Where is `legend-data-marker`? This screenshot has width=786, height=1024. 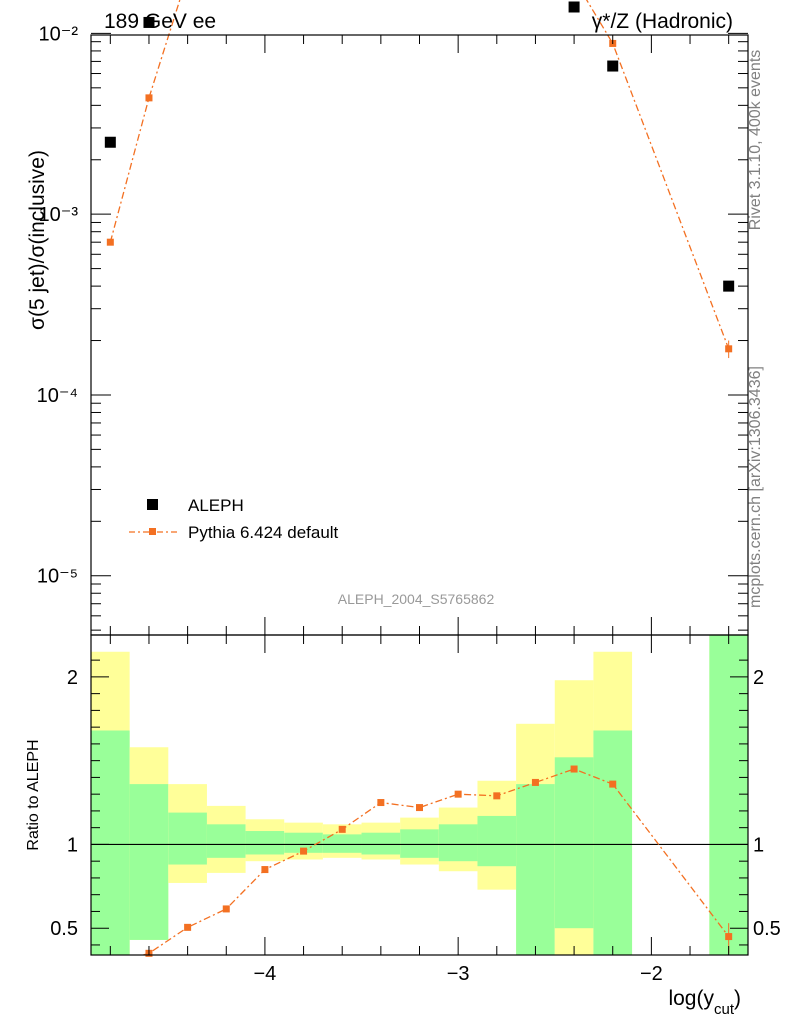
legend-data-marker is located at coordinates (152, 504).